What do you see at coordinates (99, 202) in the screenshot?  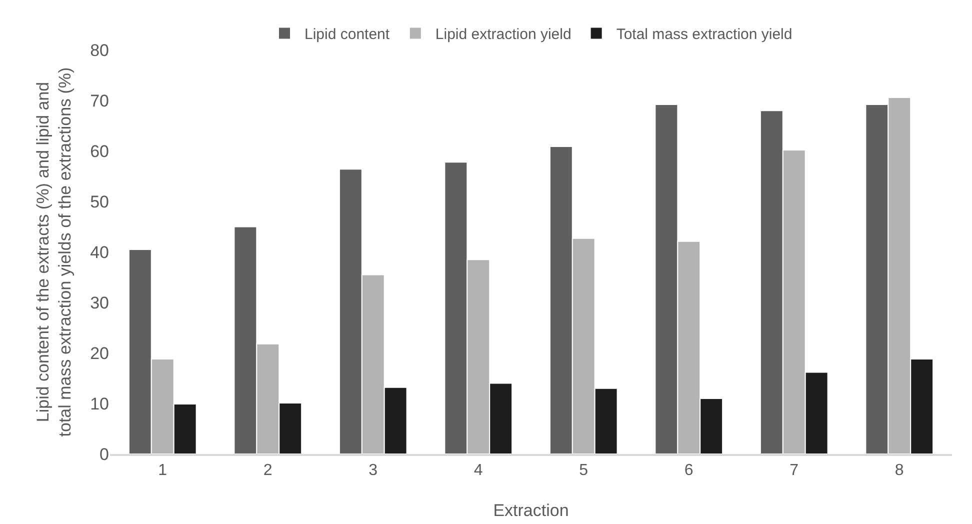 I see `y-tick-label: 50` at bounding box center [99, 202].